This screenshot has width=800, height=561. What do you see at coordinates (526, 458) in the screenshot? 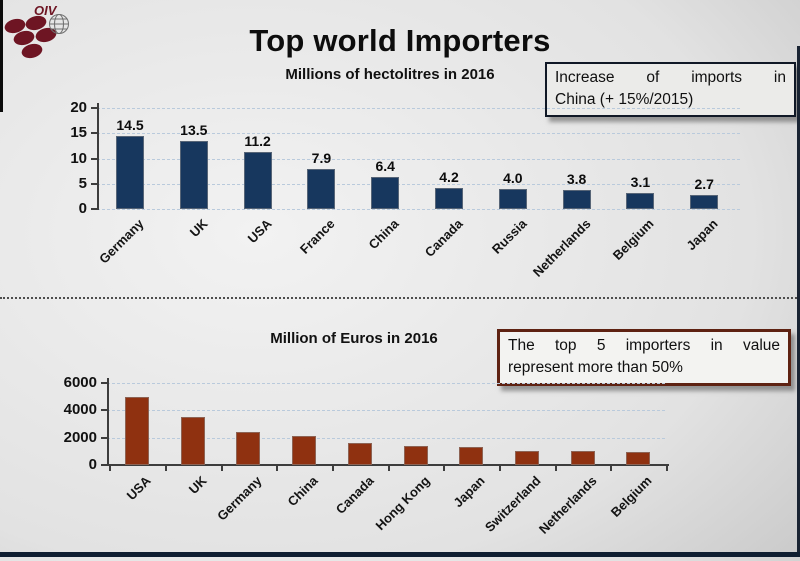
I see `bar-switzerland` at bounding box center [526, 458].